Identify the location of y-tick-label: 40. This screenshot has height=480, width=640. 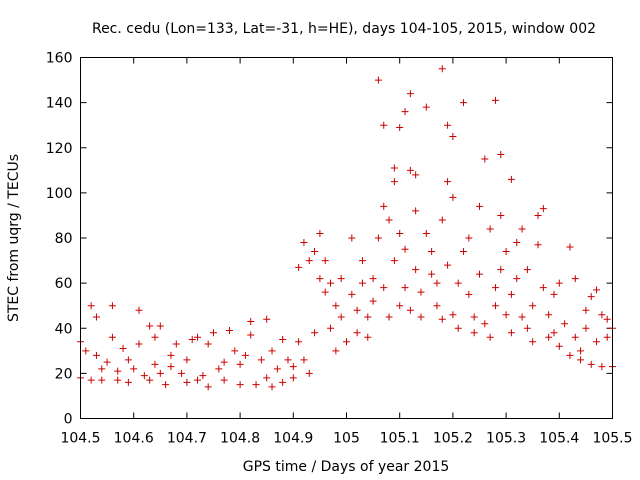
(64, 329).